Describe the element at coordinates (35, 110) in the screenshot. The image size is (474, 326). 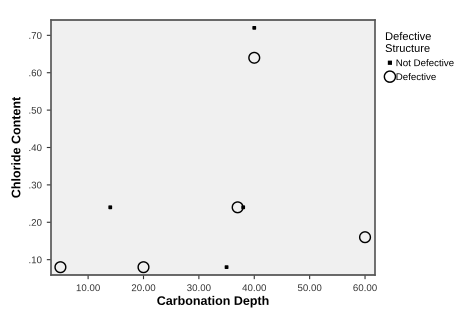
I see `y-tick-label: .50` at that location.